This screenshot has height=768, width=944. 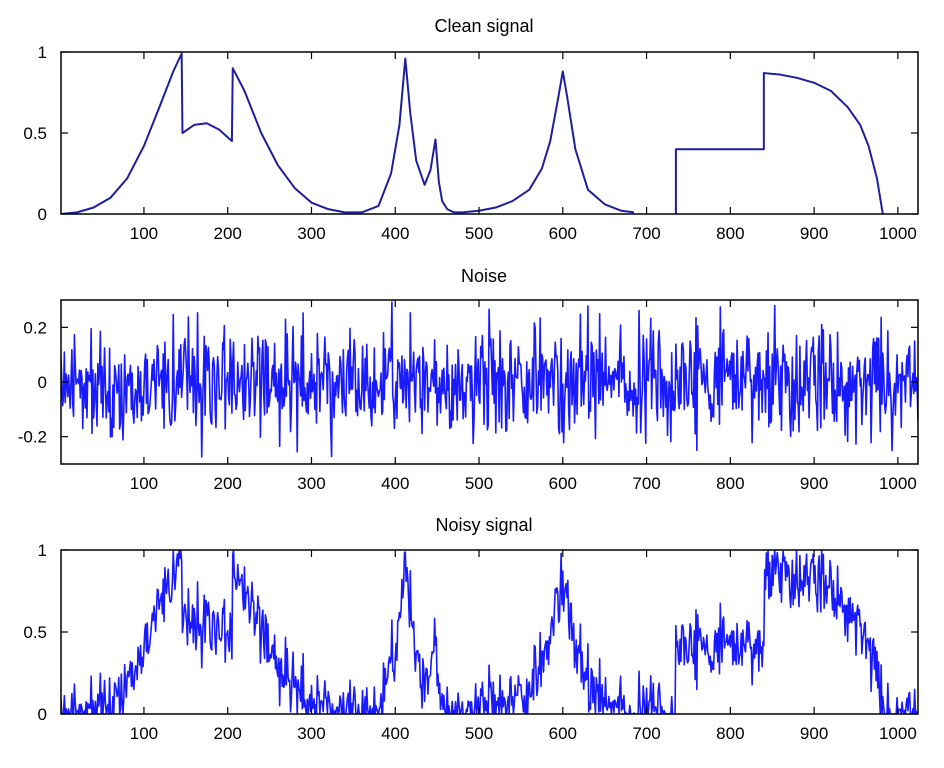 I want to click on chart-title: Noise, so click(x=484, y=276).